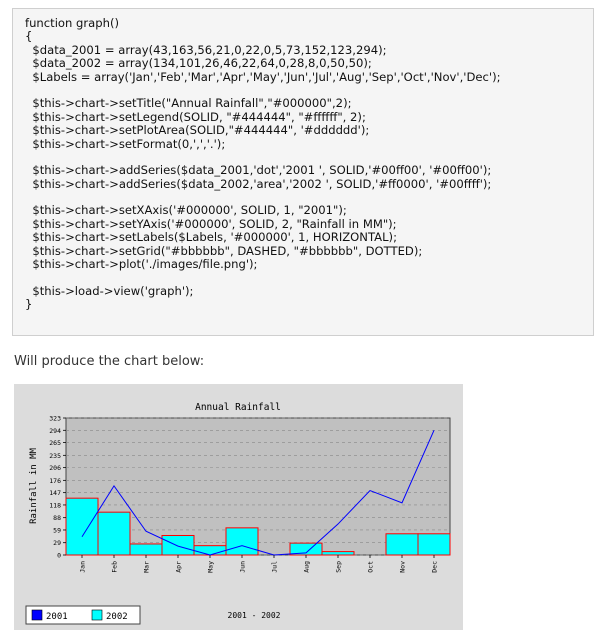 Image resolution: width=602 pixels, height=635 pixels. Describe the element at coordinates (55, 493) in the screenshot. I see `y-tick-label: 147` at that location.